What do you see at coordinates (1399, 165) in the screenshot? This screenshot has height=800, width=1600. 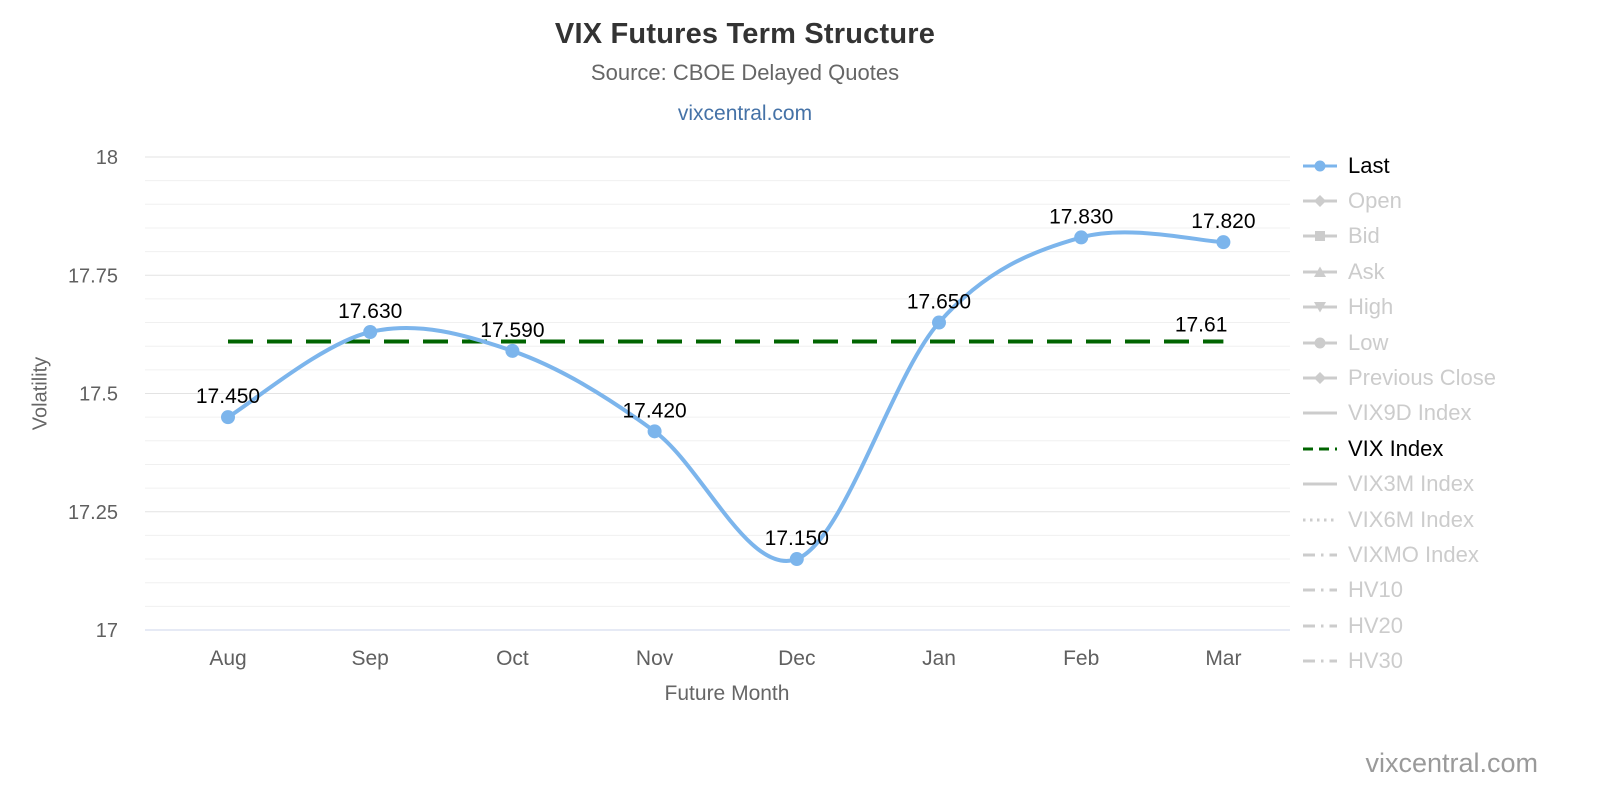 I see `legend-item-last: Last` at bounding box center [1399, 165].